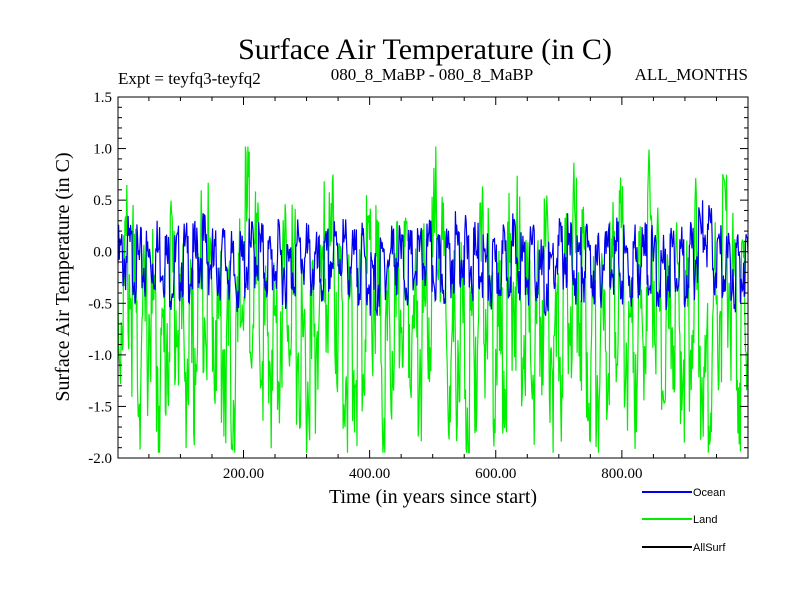 The height and width of the screenshot is (600, 800). Describe the element at coordinates (63, 276) in the screenshot. I see `y-axis-label: Surface Air Temperature (in C)` at that location.